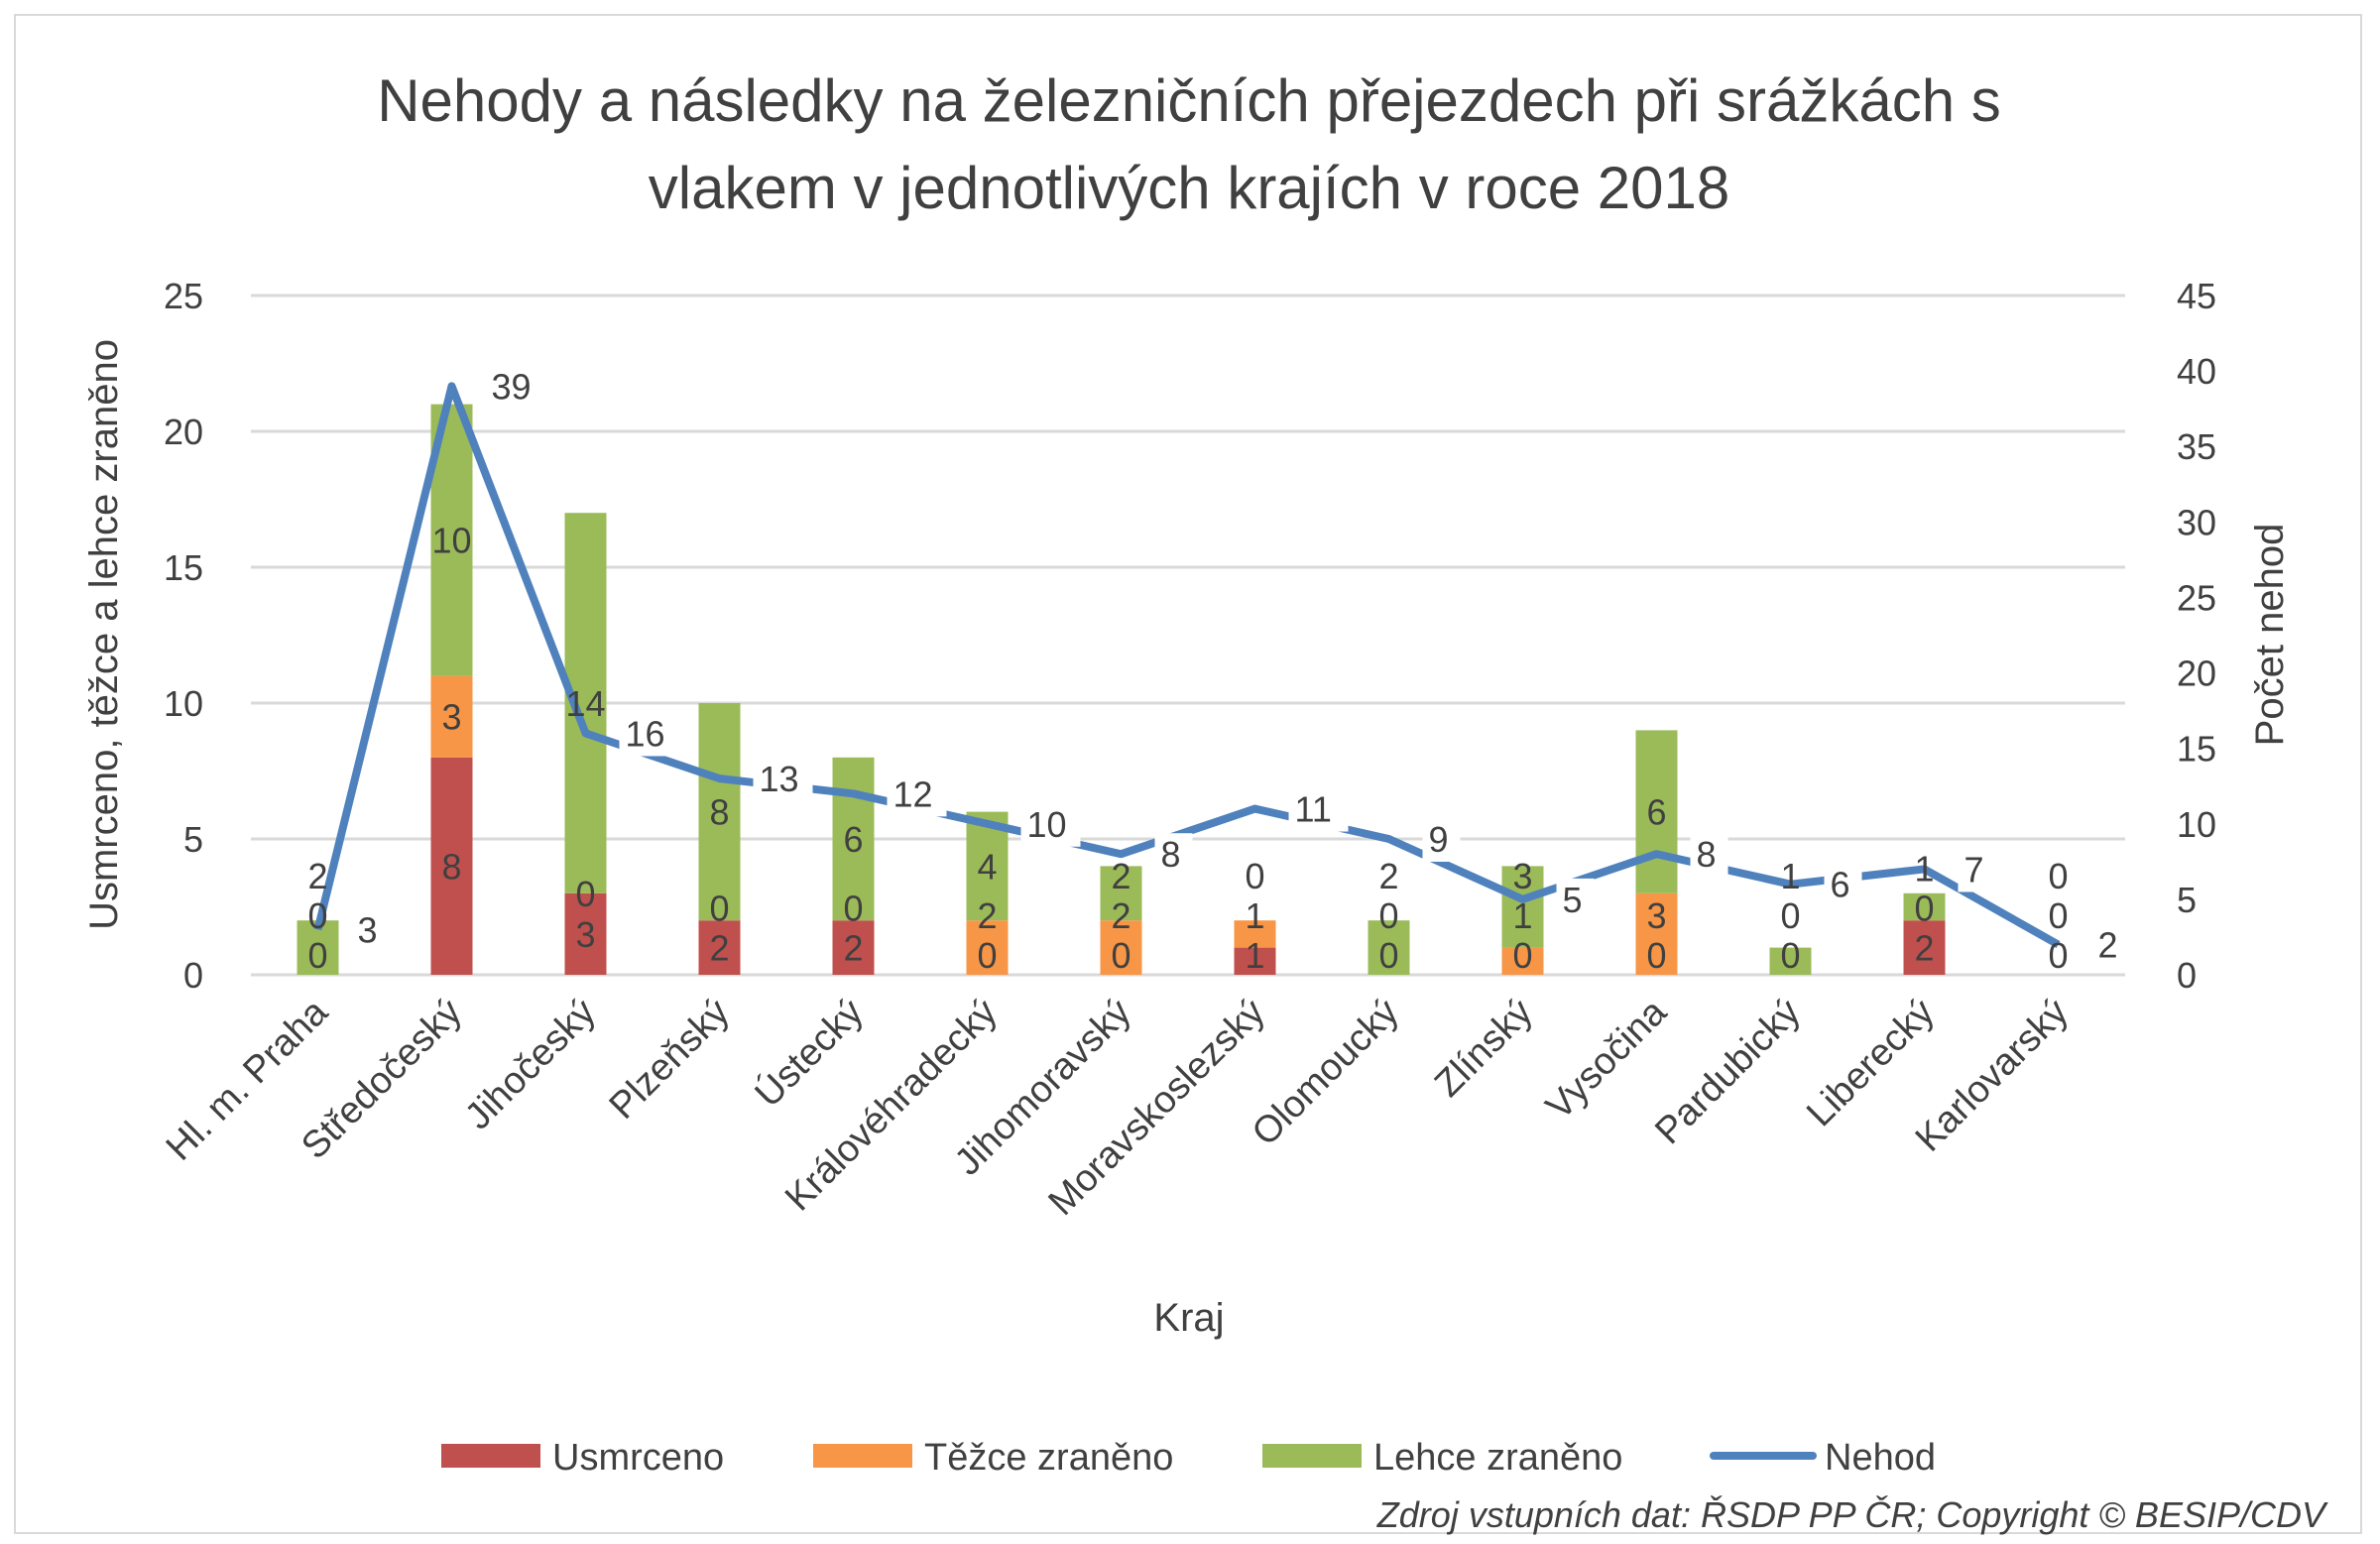 This screenshot has height=1544, width=2380. Describe the element at coordinates (2196, 824) in the screenshot. I see `y2-tick-label: 10` at that location.